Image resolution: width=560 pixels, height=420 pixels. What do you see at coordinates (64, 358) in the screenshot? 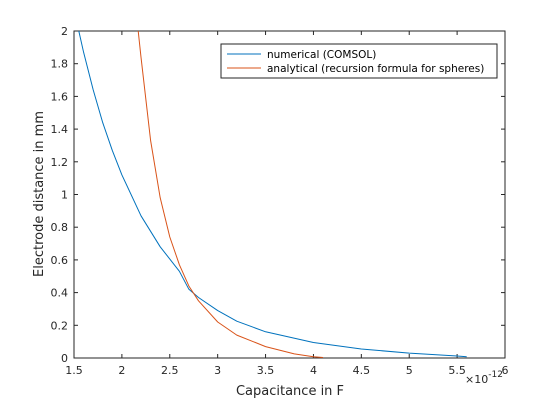
I see `y-tick-label: 0` at bounding box center [64, 358].